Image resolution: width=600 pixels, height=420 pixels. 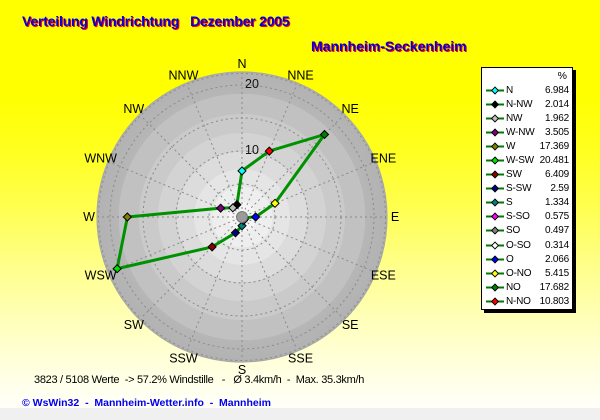 I want to click on legend-row: SO 0.497, so click(x=527, y=231).